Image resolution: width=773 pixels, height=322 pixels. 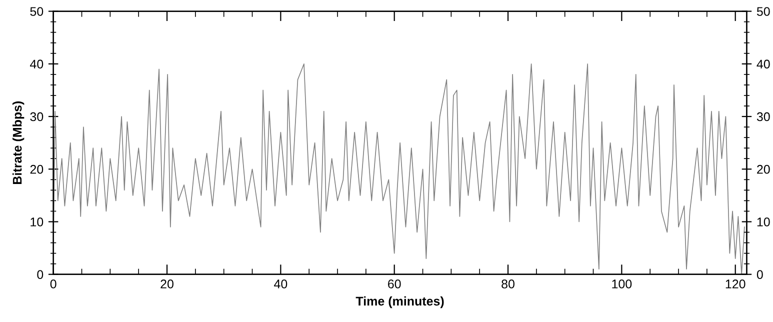 I want to click on y-tick-label: 20, so click(x=37, y=169).